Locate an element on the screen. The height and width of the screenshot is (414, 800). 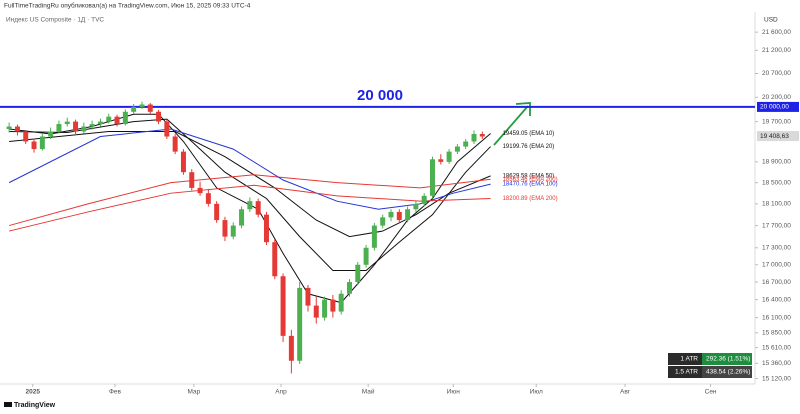
y-tick-label: 15 610,00 is located at coordinates (776, 347).